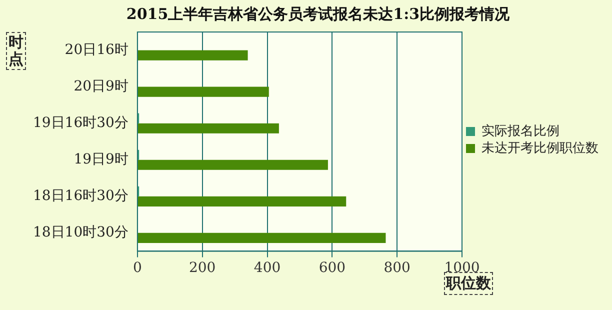 The image size is (612, 310). Describe the element at coordinates (521, 131) in the screenshot. I see `legend-label: 实际报名比例` at that location.